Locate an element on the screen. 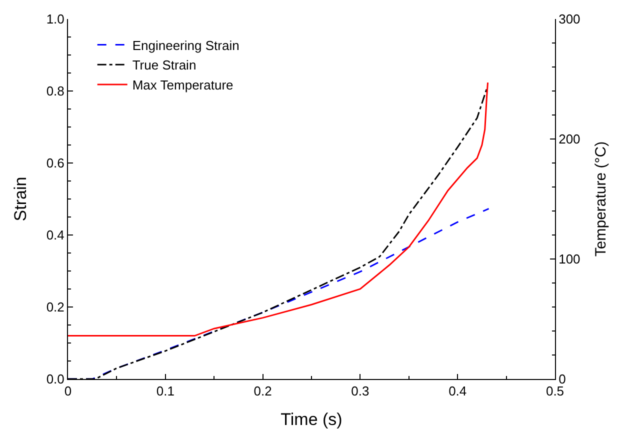 The width and height of the screenshot is (618, 437). x-tick-label: 0.3 is located at coordinates (360, 391).